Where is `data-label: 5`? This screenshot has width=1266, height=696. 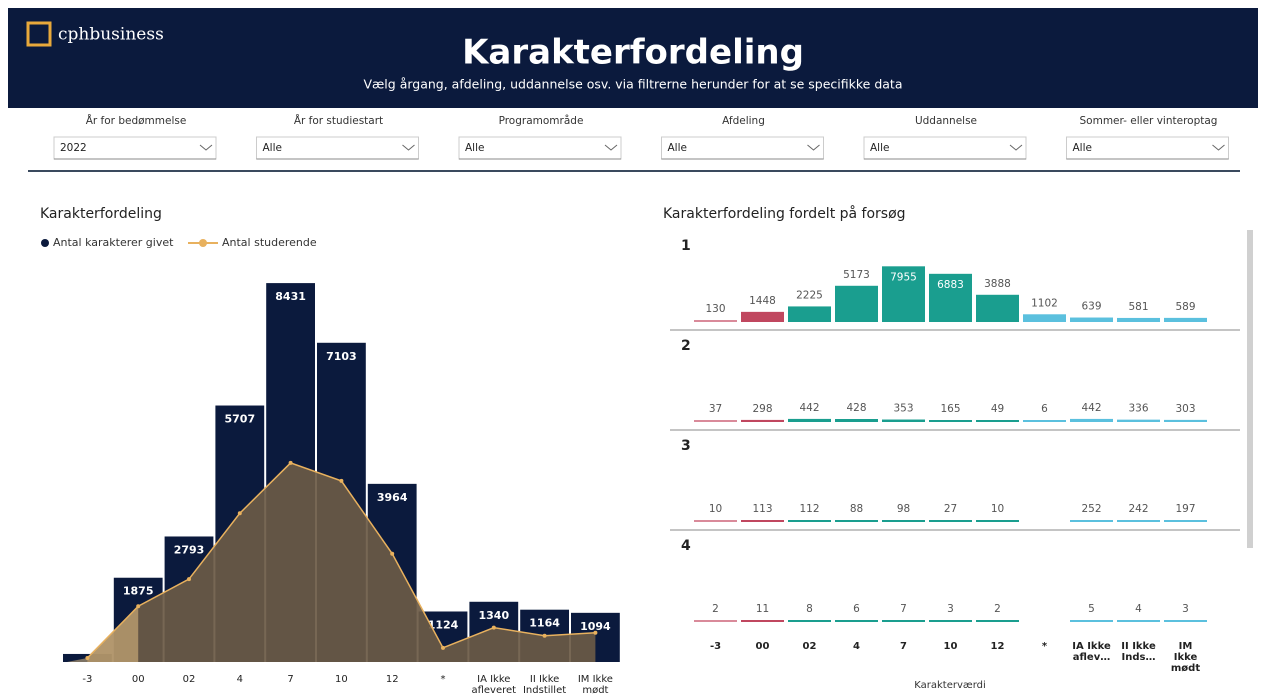
data-label: 5 is located at coordinates (1091, 609).